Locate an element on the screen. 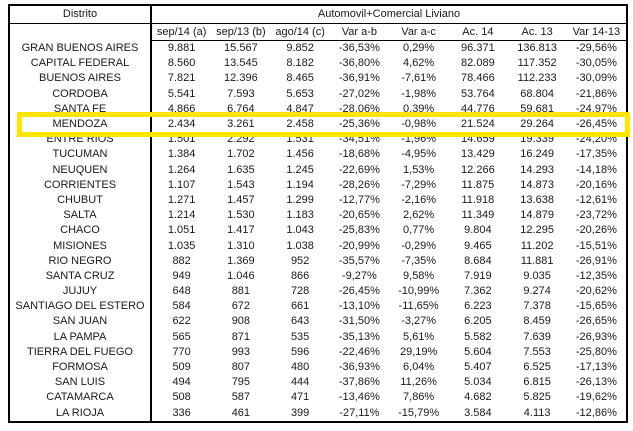 The image size is (633, 431). value-cell: -22,69% is located at coordinates (359, 169).